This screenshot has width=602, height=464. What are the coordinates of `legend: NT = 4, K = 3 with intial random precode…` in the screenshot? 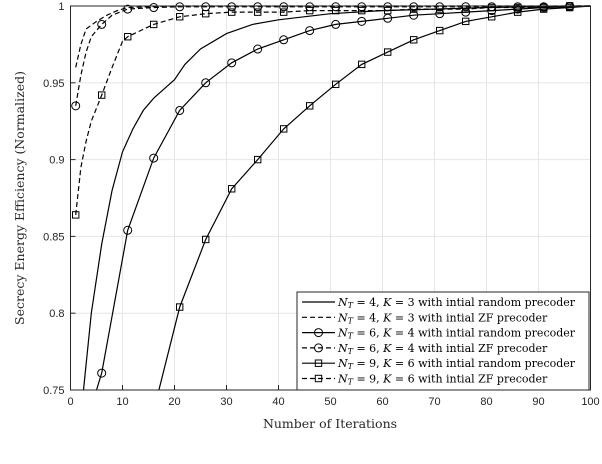 It's located at (443, 341).